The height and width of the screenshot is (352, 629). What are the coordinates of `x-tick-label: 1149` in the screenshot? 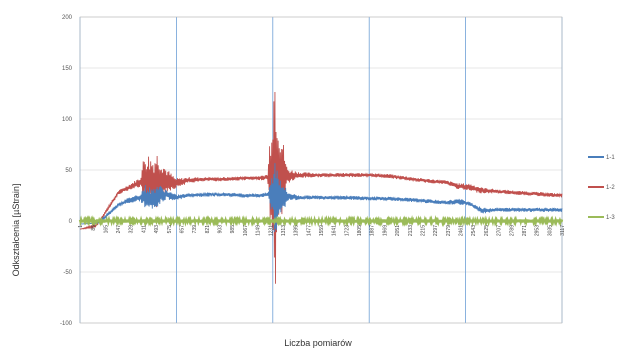 It's located at (259, 230).